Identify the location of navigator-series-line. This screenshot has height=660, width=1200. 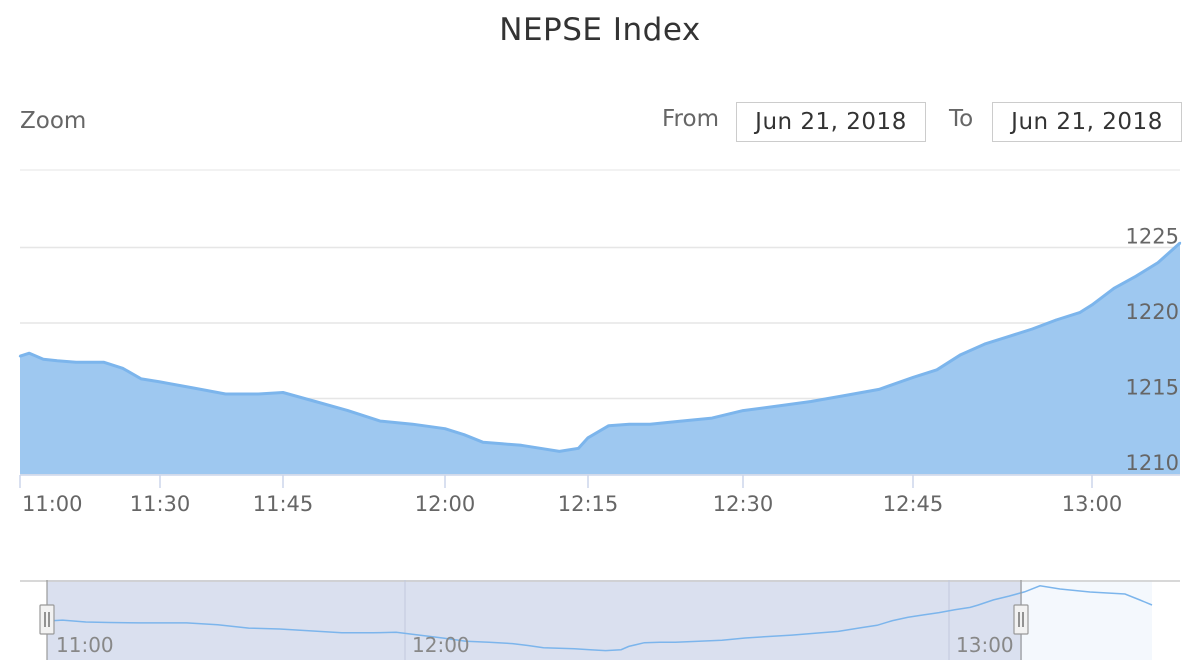
(599, 618).